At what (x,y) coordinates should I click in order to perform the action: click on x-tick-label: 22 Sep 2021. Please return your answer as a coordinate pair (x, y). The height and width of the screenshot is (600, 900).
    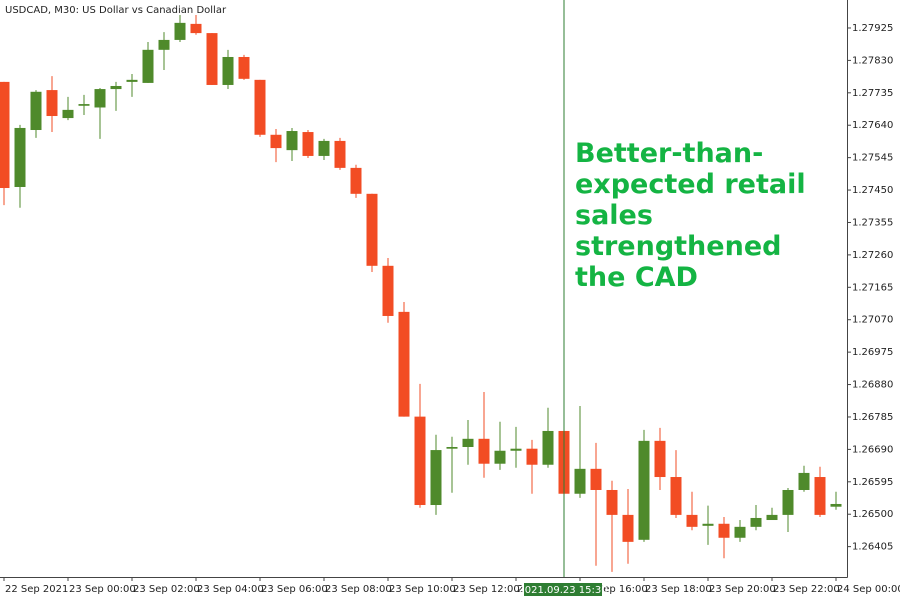
    Looking at the image, I should click on (36, 589).